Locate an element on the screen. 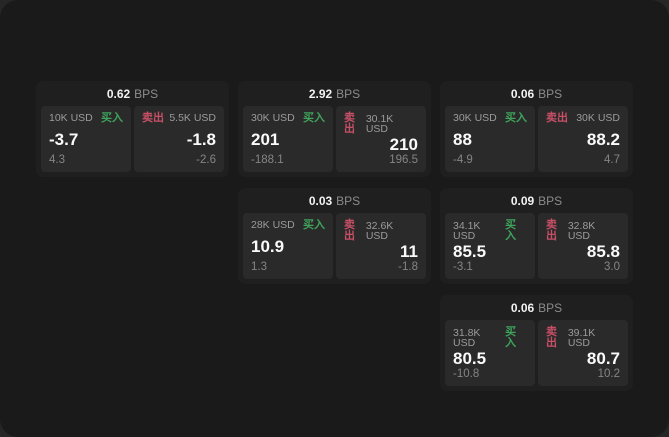  sell-size-label: 39.1K USD is located at coordinates (581, 337).